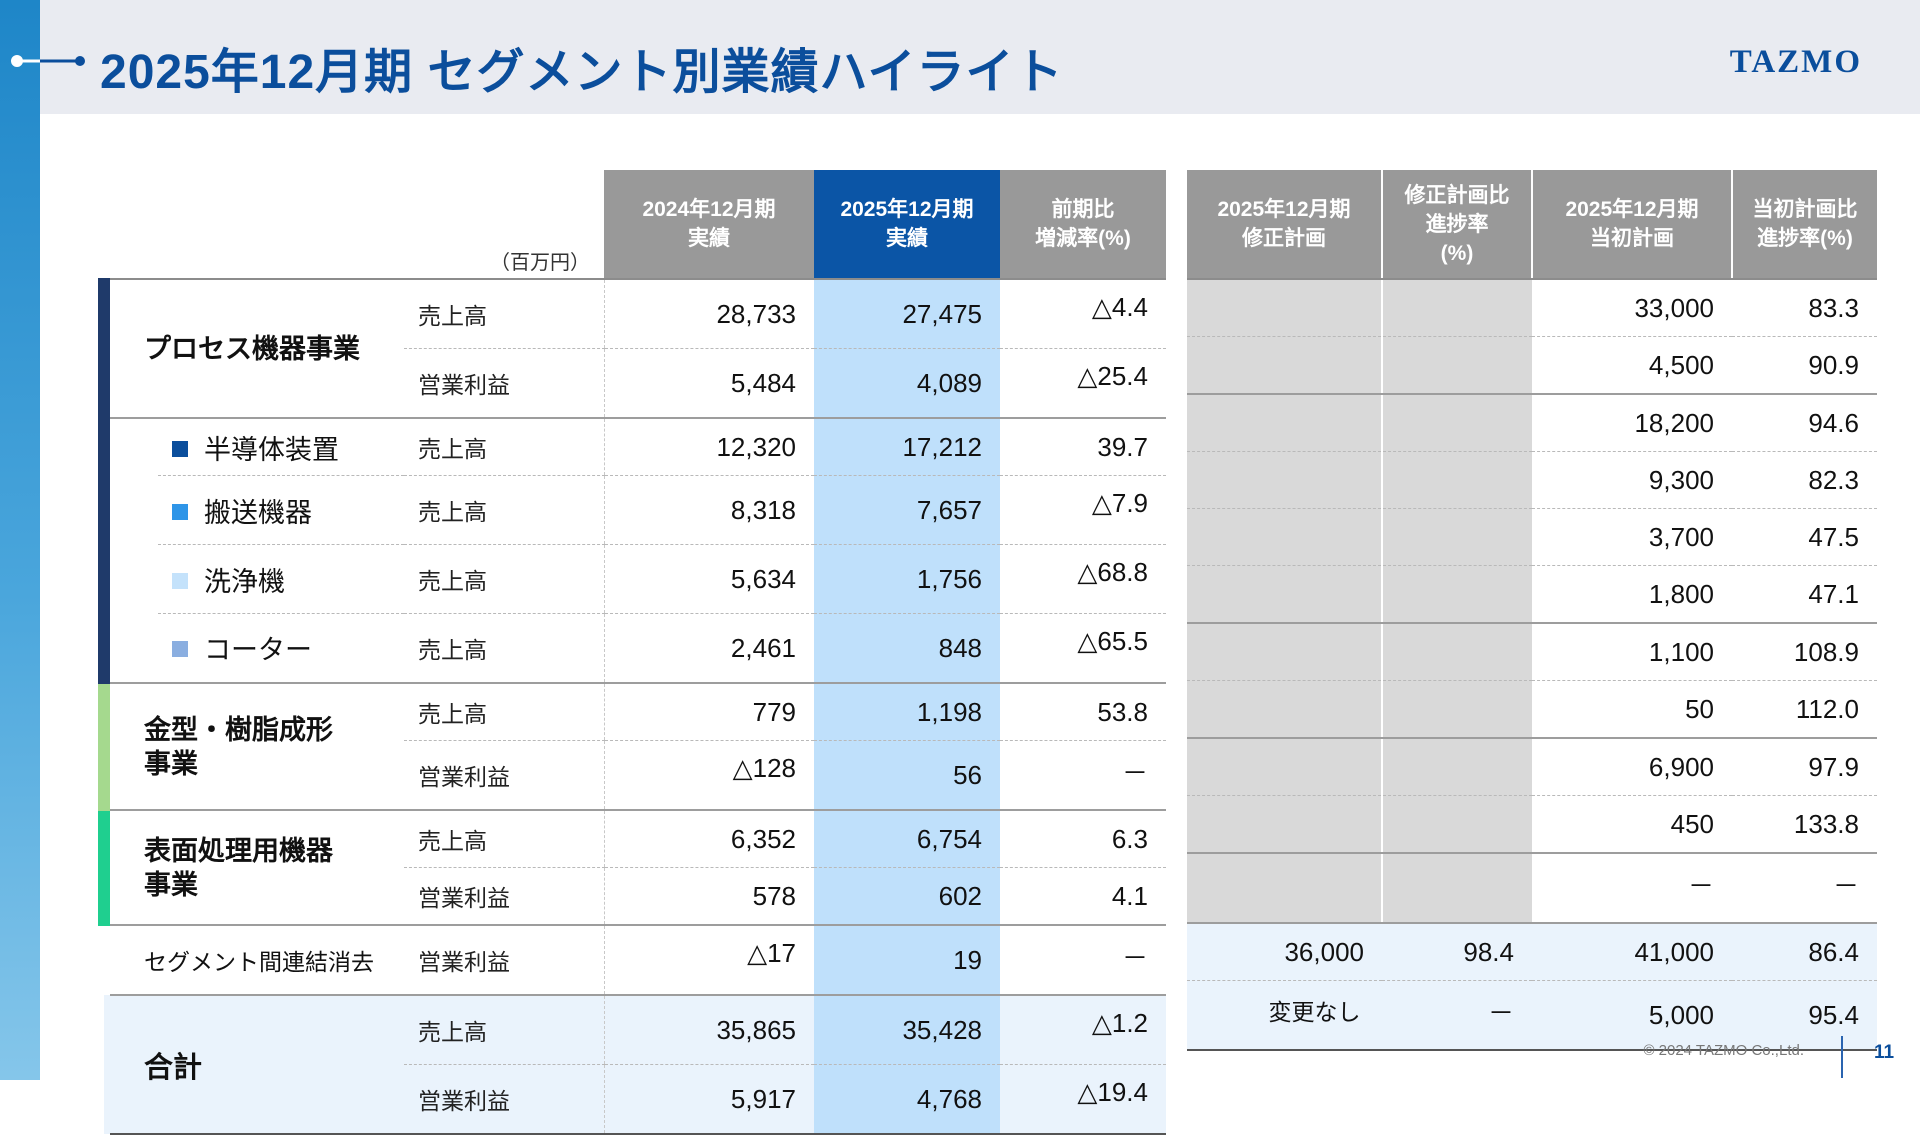  I want to click on table-row: セグメント間連結消去 営業利益 △17 19 －, so click(635, 960).